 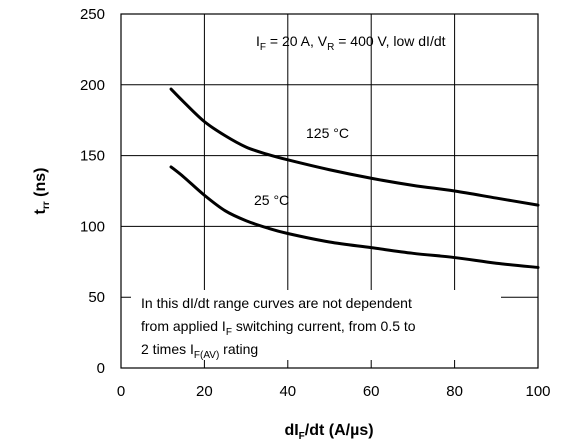 I want to click on note-line-3: 2 times IF(AV) rating, so click(x=199, y=351).